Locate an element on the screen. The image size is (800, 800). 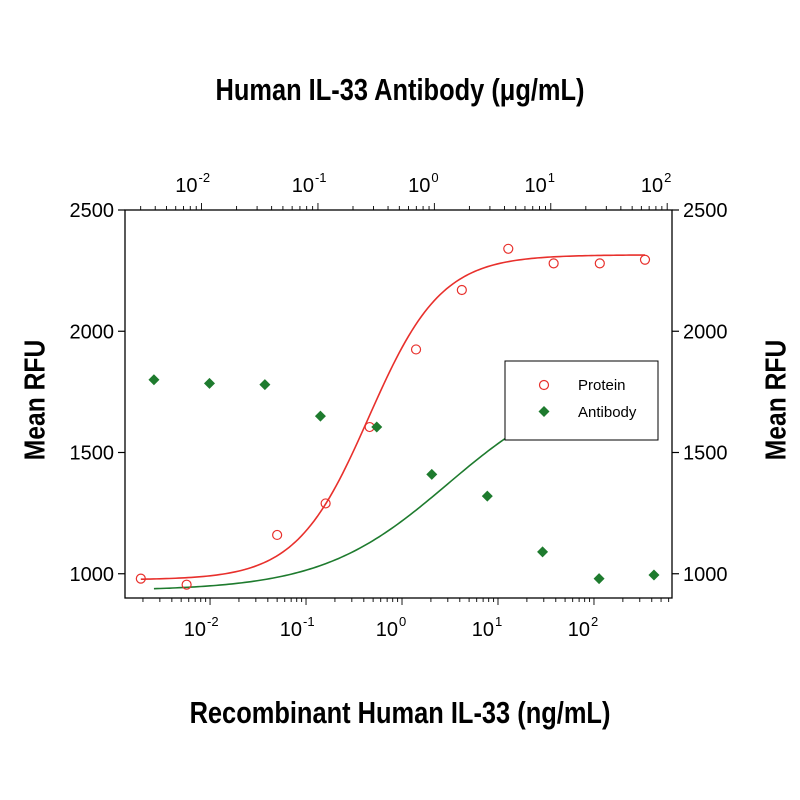
x-top-tick-label: 10 -2 is located at coordinates (192, 183).